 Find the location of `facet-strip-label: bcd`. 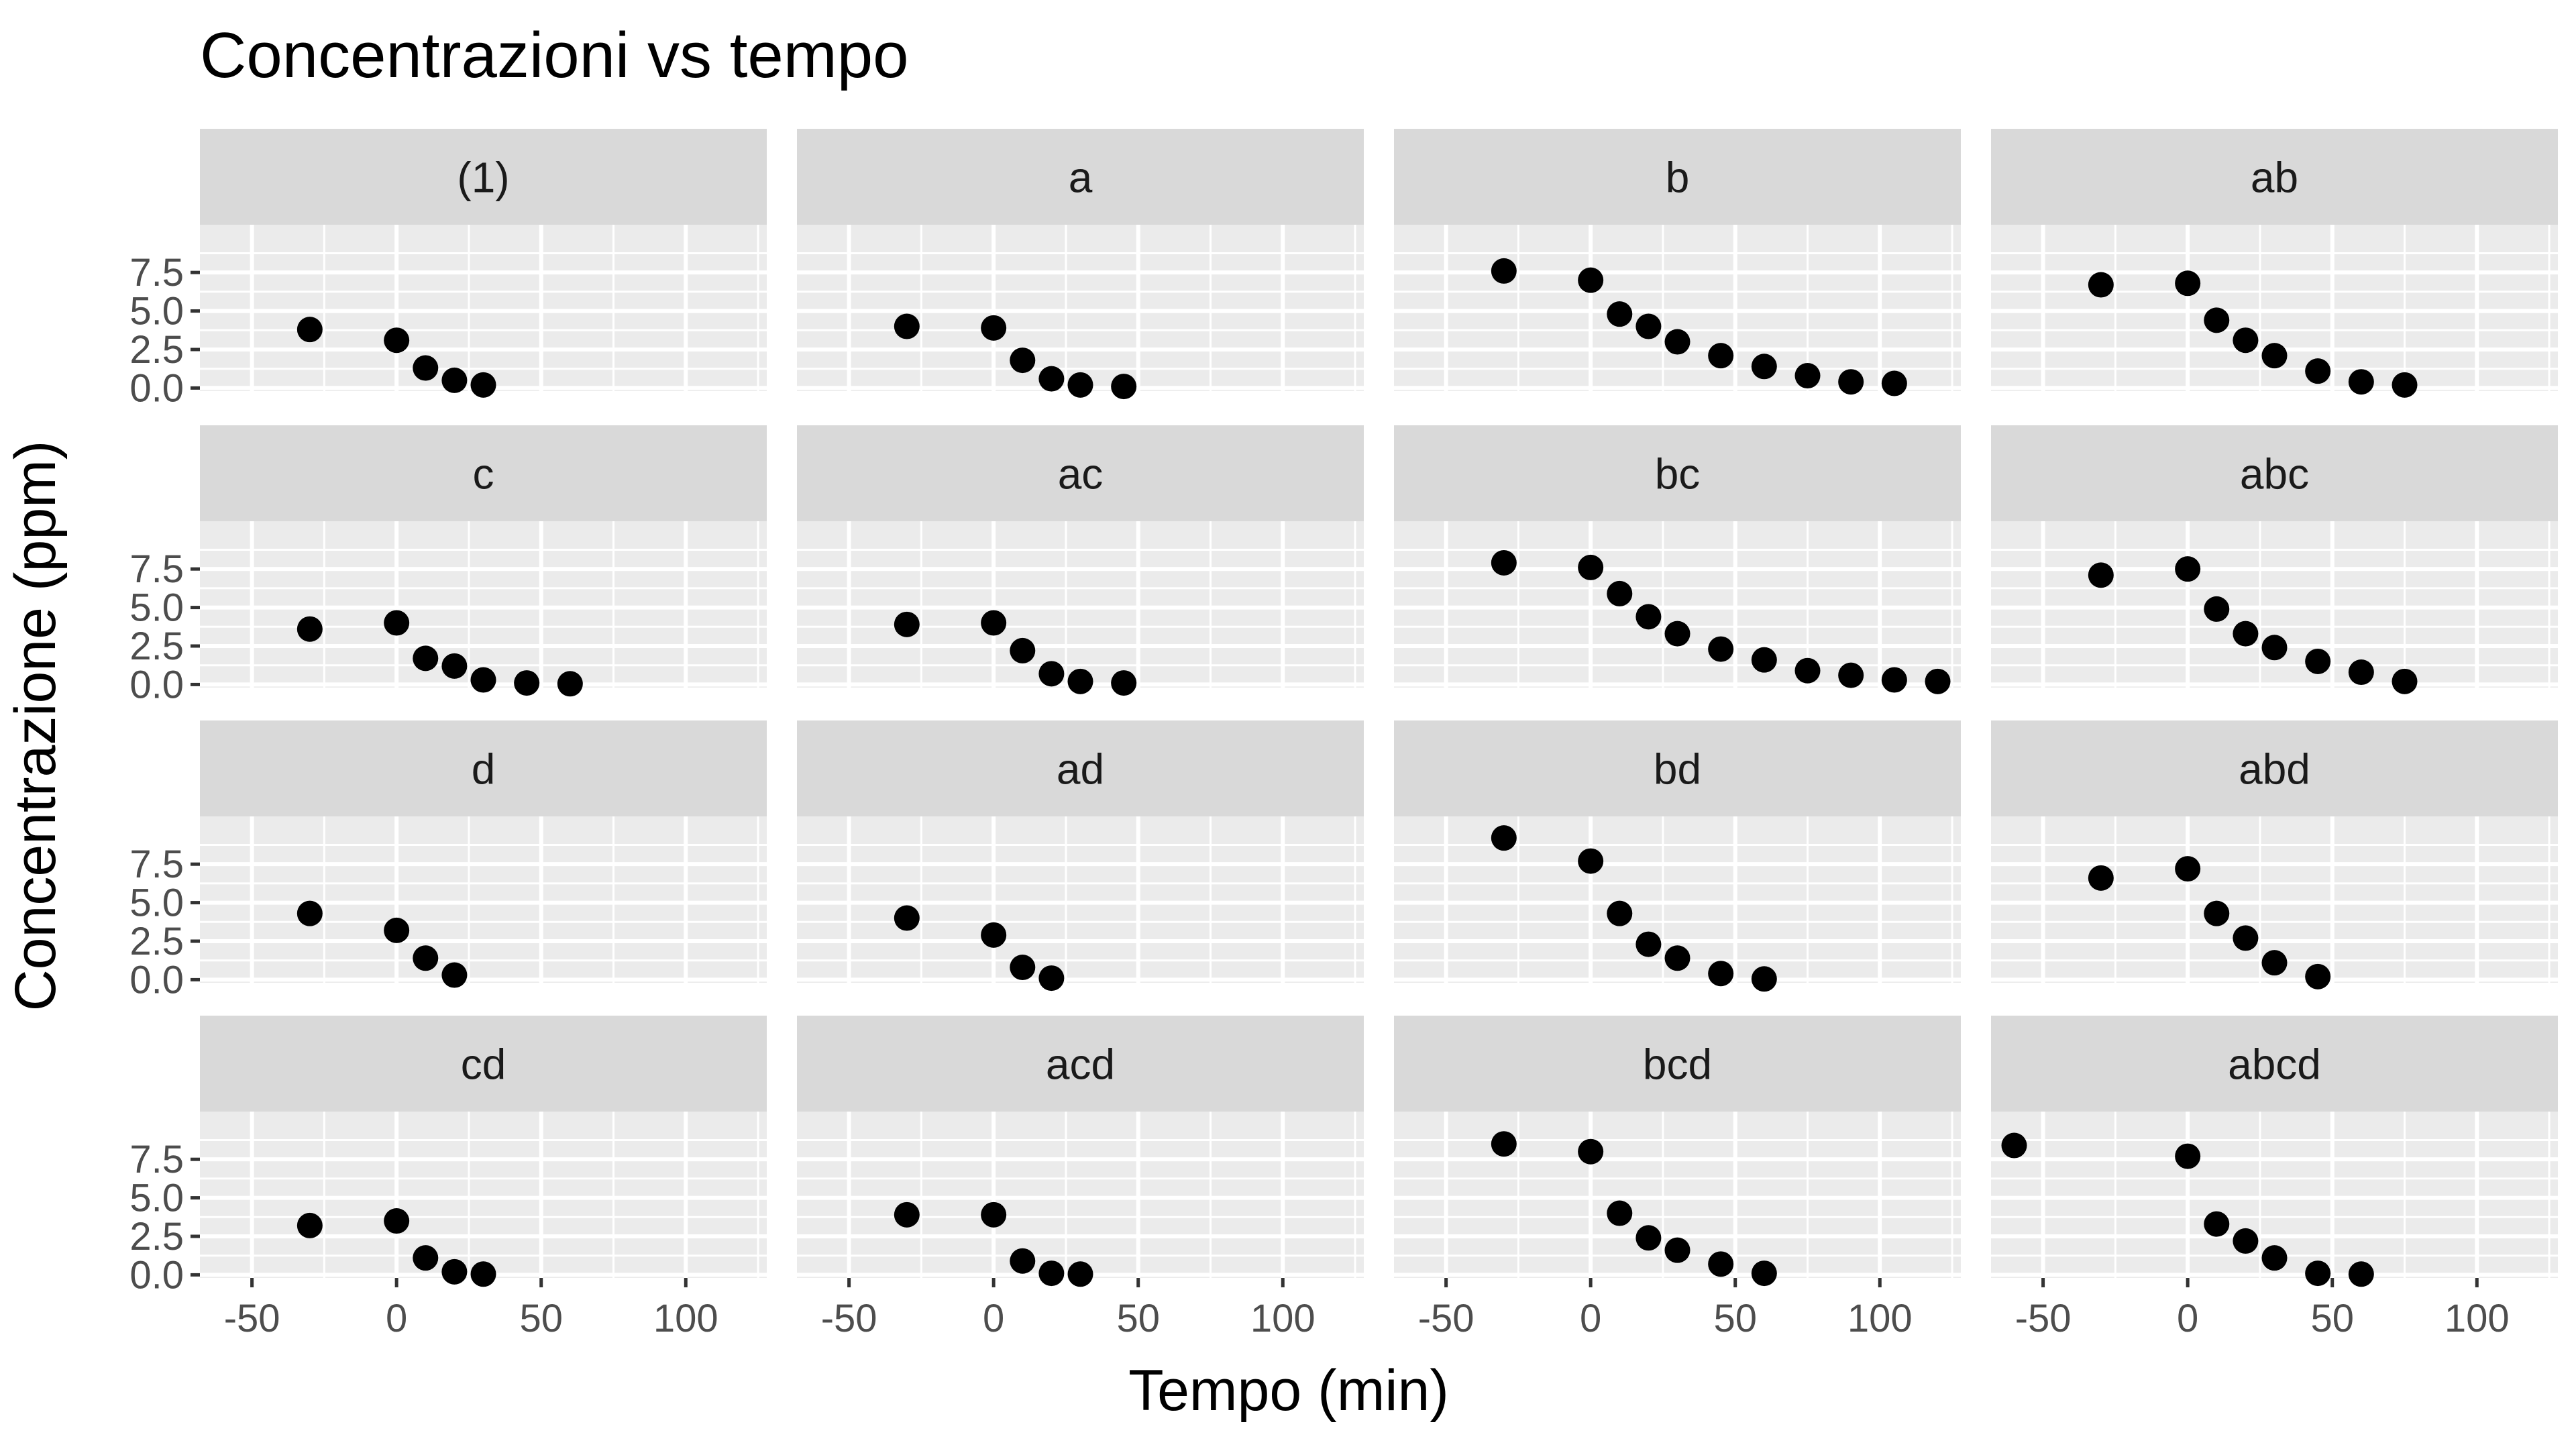

facet-strip-label: bcd is located at coordinates (1677, 1064).